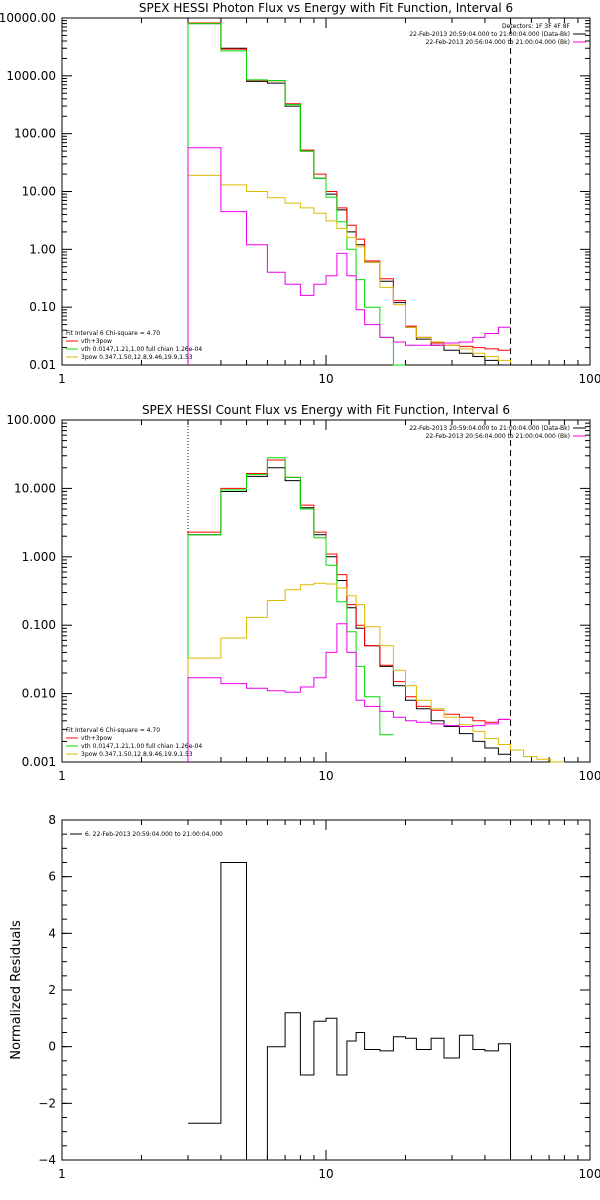 Image resolution: width=600 pixels, height=1200 pixels. I want to click on y-tick-label: 100.00, so click(35, 134).